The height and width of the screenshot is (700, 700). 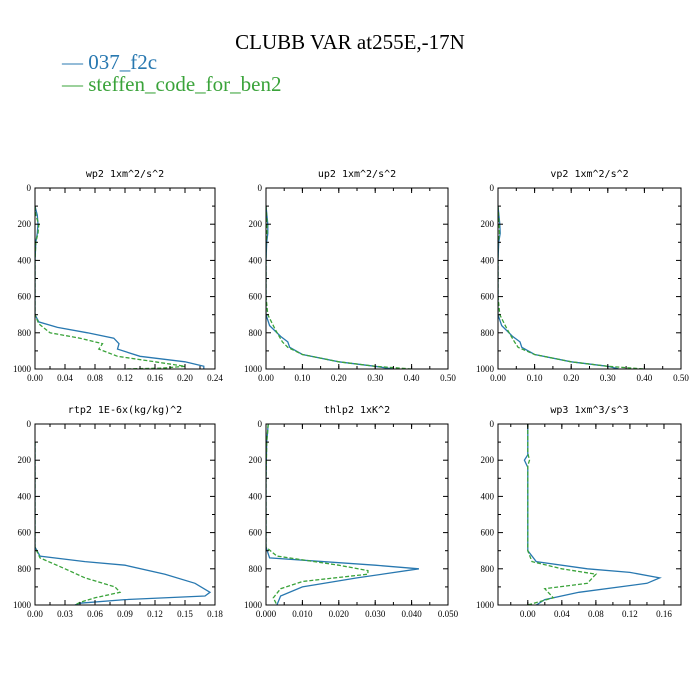 I want to click on panel-title: wp3 1xm^3/s^3, so click(x=589, y=410).